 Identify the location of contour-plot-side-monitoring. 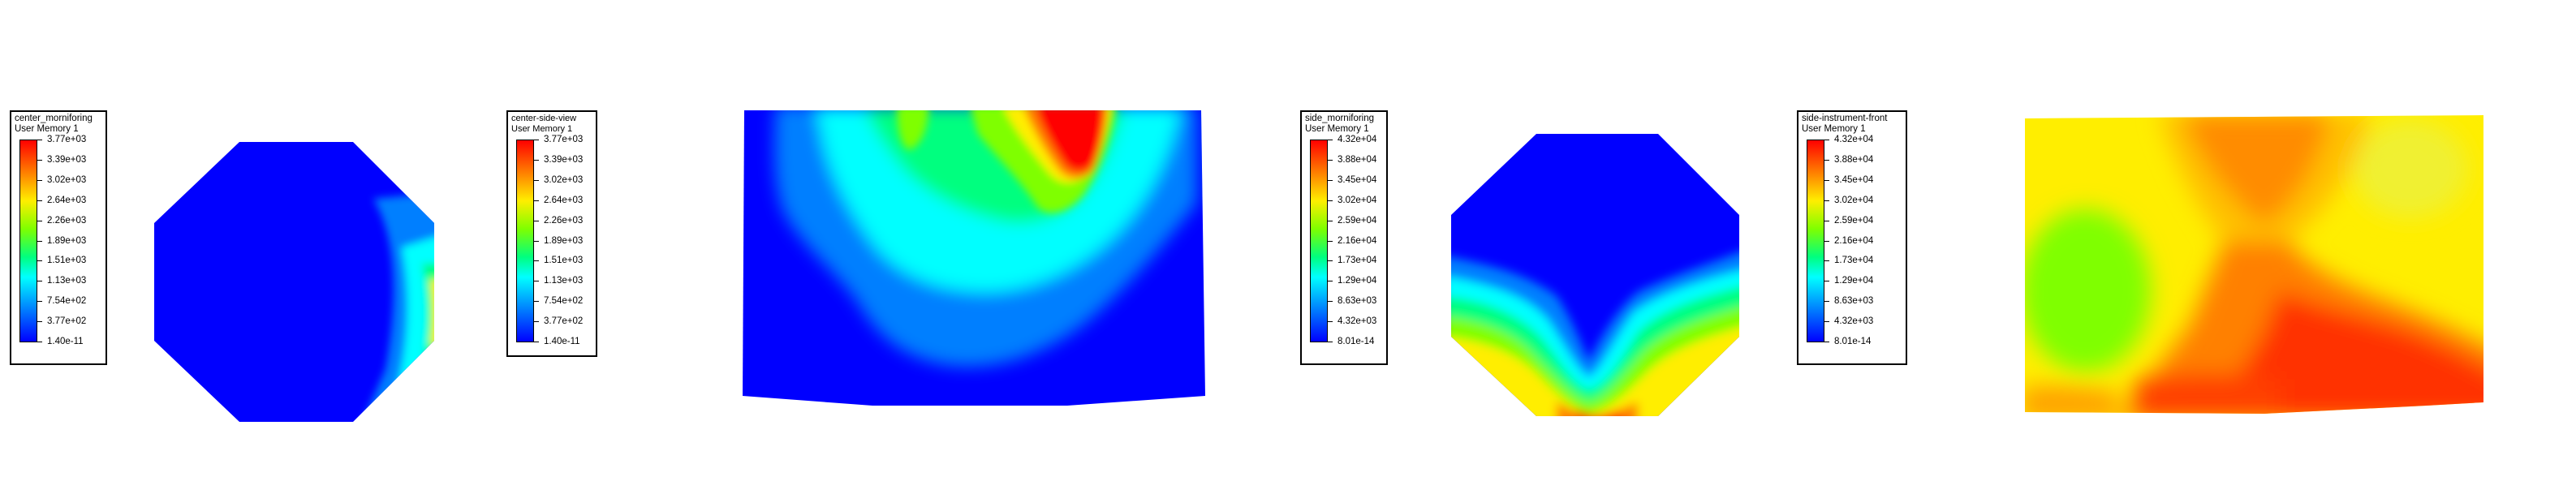
(1597, 276).